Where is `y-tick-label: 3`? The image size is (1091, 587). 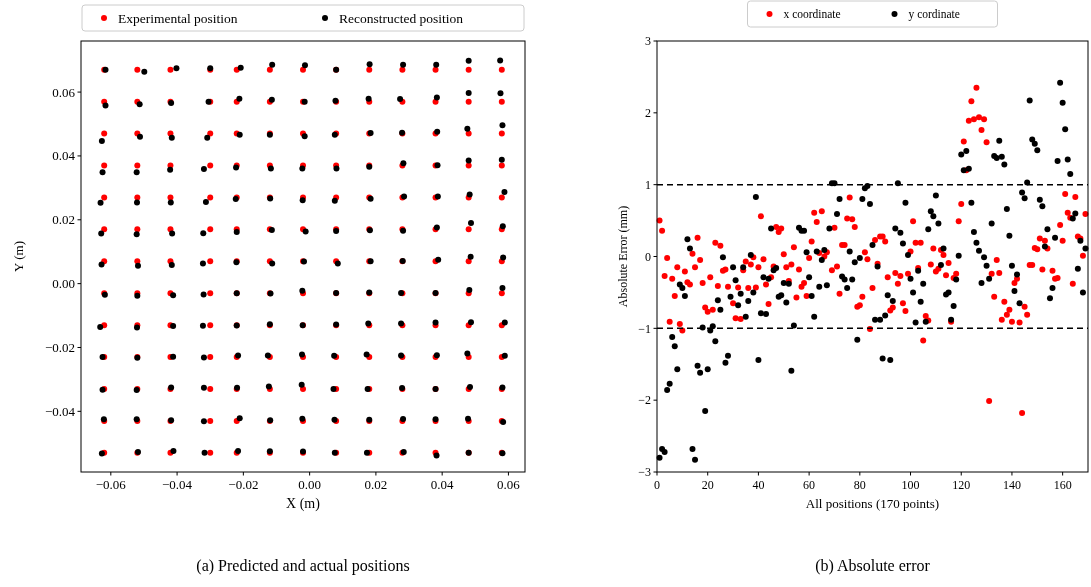 y-tick-label: 3 is located at coordinates (648, 41).